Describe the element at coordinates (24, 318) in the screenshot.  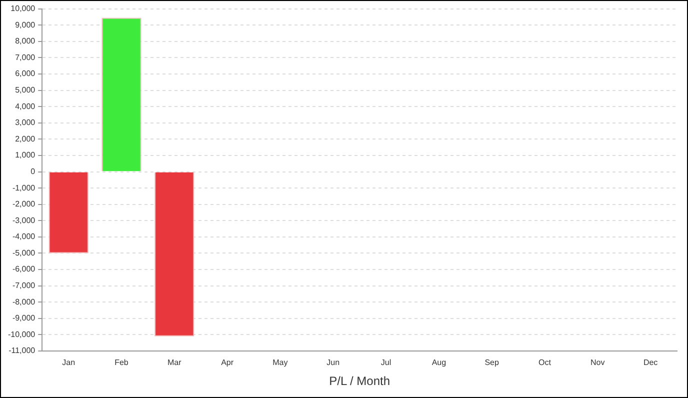
I see `y-tick-label: -9,000` at that location.